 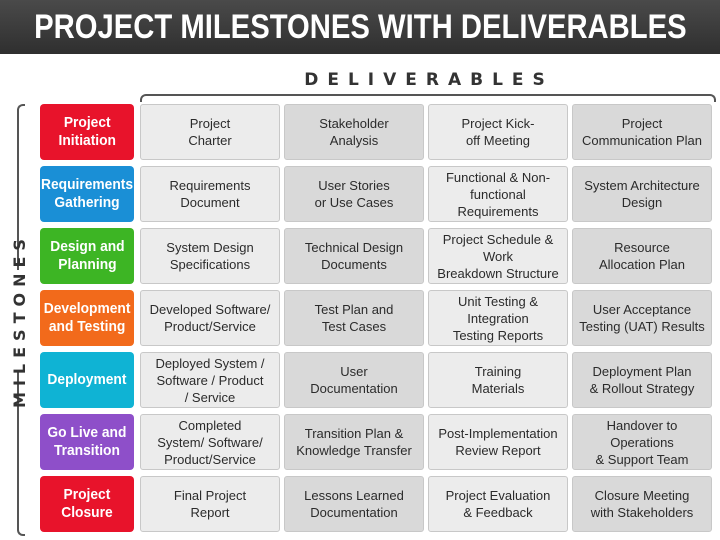 What do you see at coordinates (354, 380) in the screenshot?
I see `deliverable-cell: User Documentation` at bounding box center [354, 380].